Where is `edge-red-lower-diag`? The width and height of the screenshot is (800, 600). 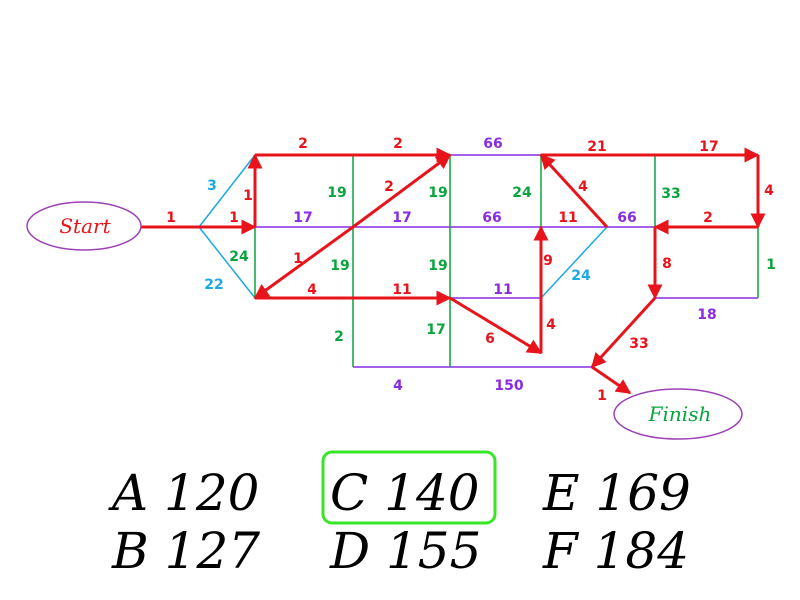
edge-red-lower-diag is located at coordinates (496, 325).